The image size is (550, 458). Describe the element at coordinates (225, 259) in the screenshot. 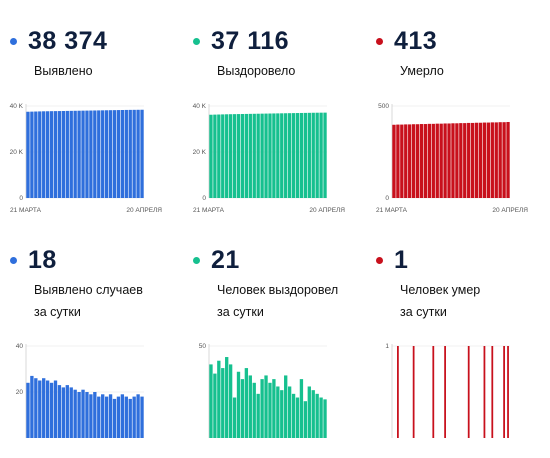

I see `recovered-daily-value: 21` at that location.